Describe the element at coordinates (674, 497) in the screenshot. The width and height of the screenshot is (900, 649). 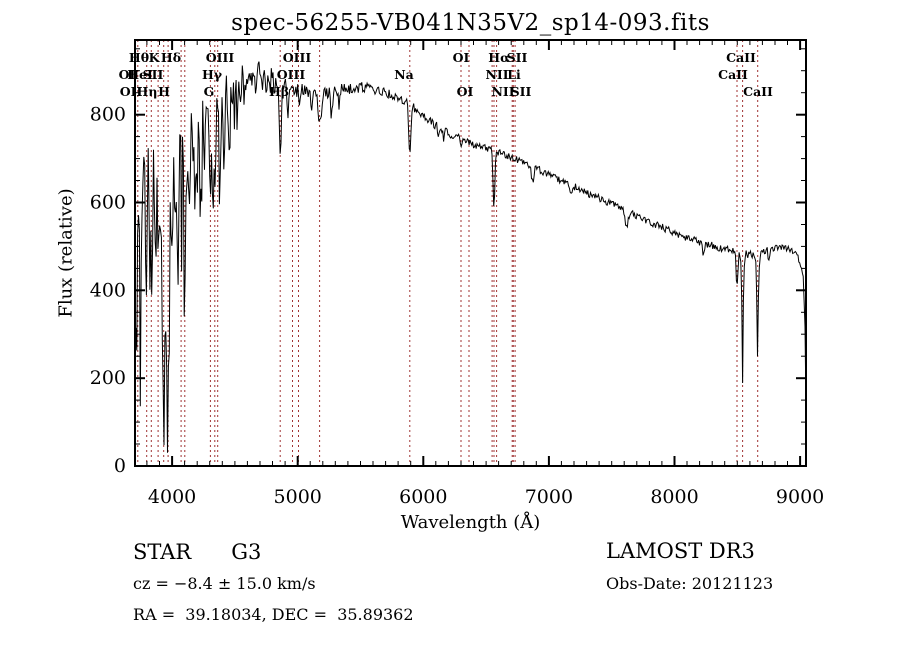
I see `x-tick-label: 8000` at that location.